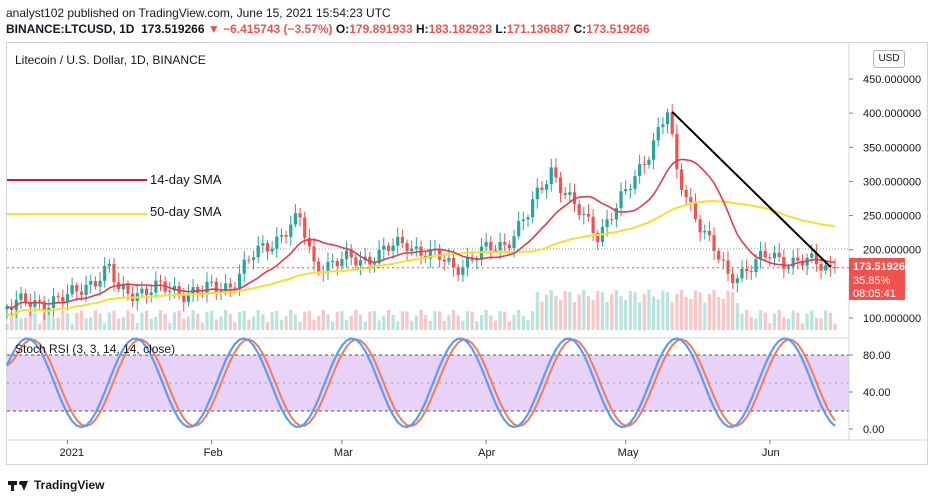 The width and height of the screenshot is (934, 503). Describe the element at coordinates (751, 189) in the screenshot. I see `trendline` at that location.